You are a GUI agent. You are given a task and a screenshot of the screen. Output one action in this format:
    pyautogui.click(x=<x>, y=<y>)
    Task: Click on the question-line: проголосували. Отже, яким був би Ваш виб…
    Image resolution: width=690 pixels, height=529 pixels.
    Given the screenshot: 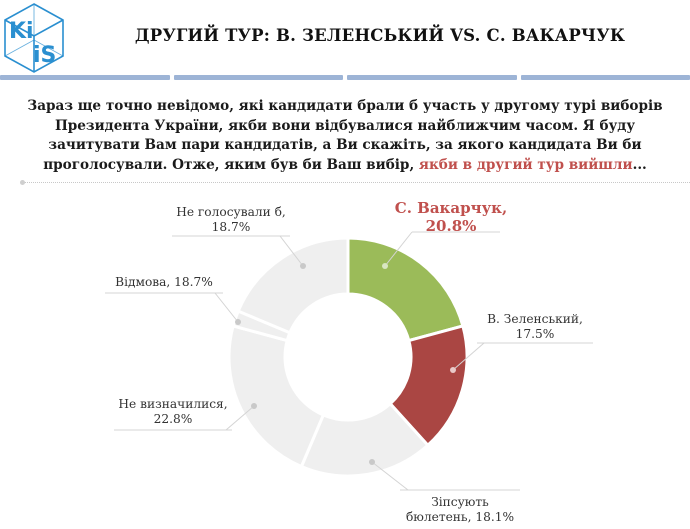 What is the action you would take?
    pyautogui.click(x=345, y=164)
    